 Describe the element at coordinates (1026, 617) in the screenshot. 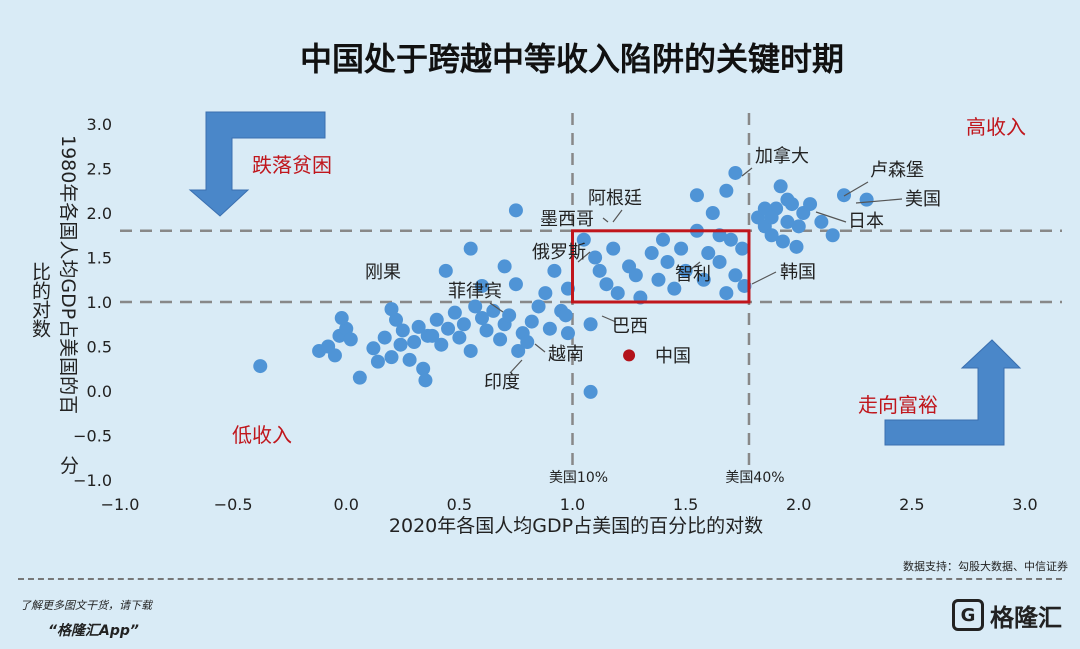

I see `brand-name: 格隆汇` at that location.